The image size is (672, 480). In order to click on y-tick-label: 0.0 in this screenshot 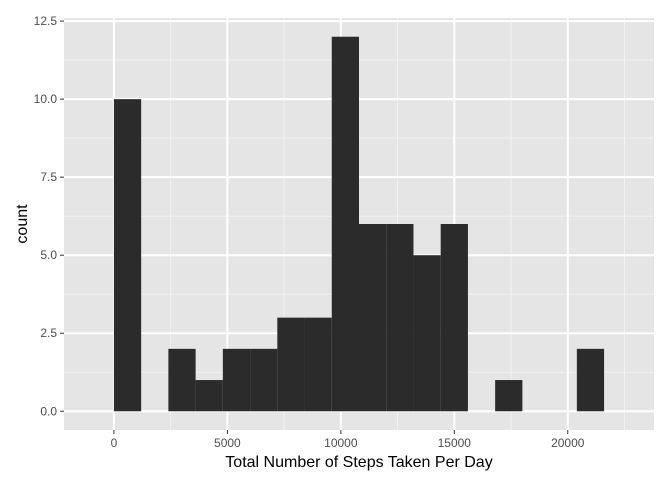, I will do `click(48, 411)`.